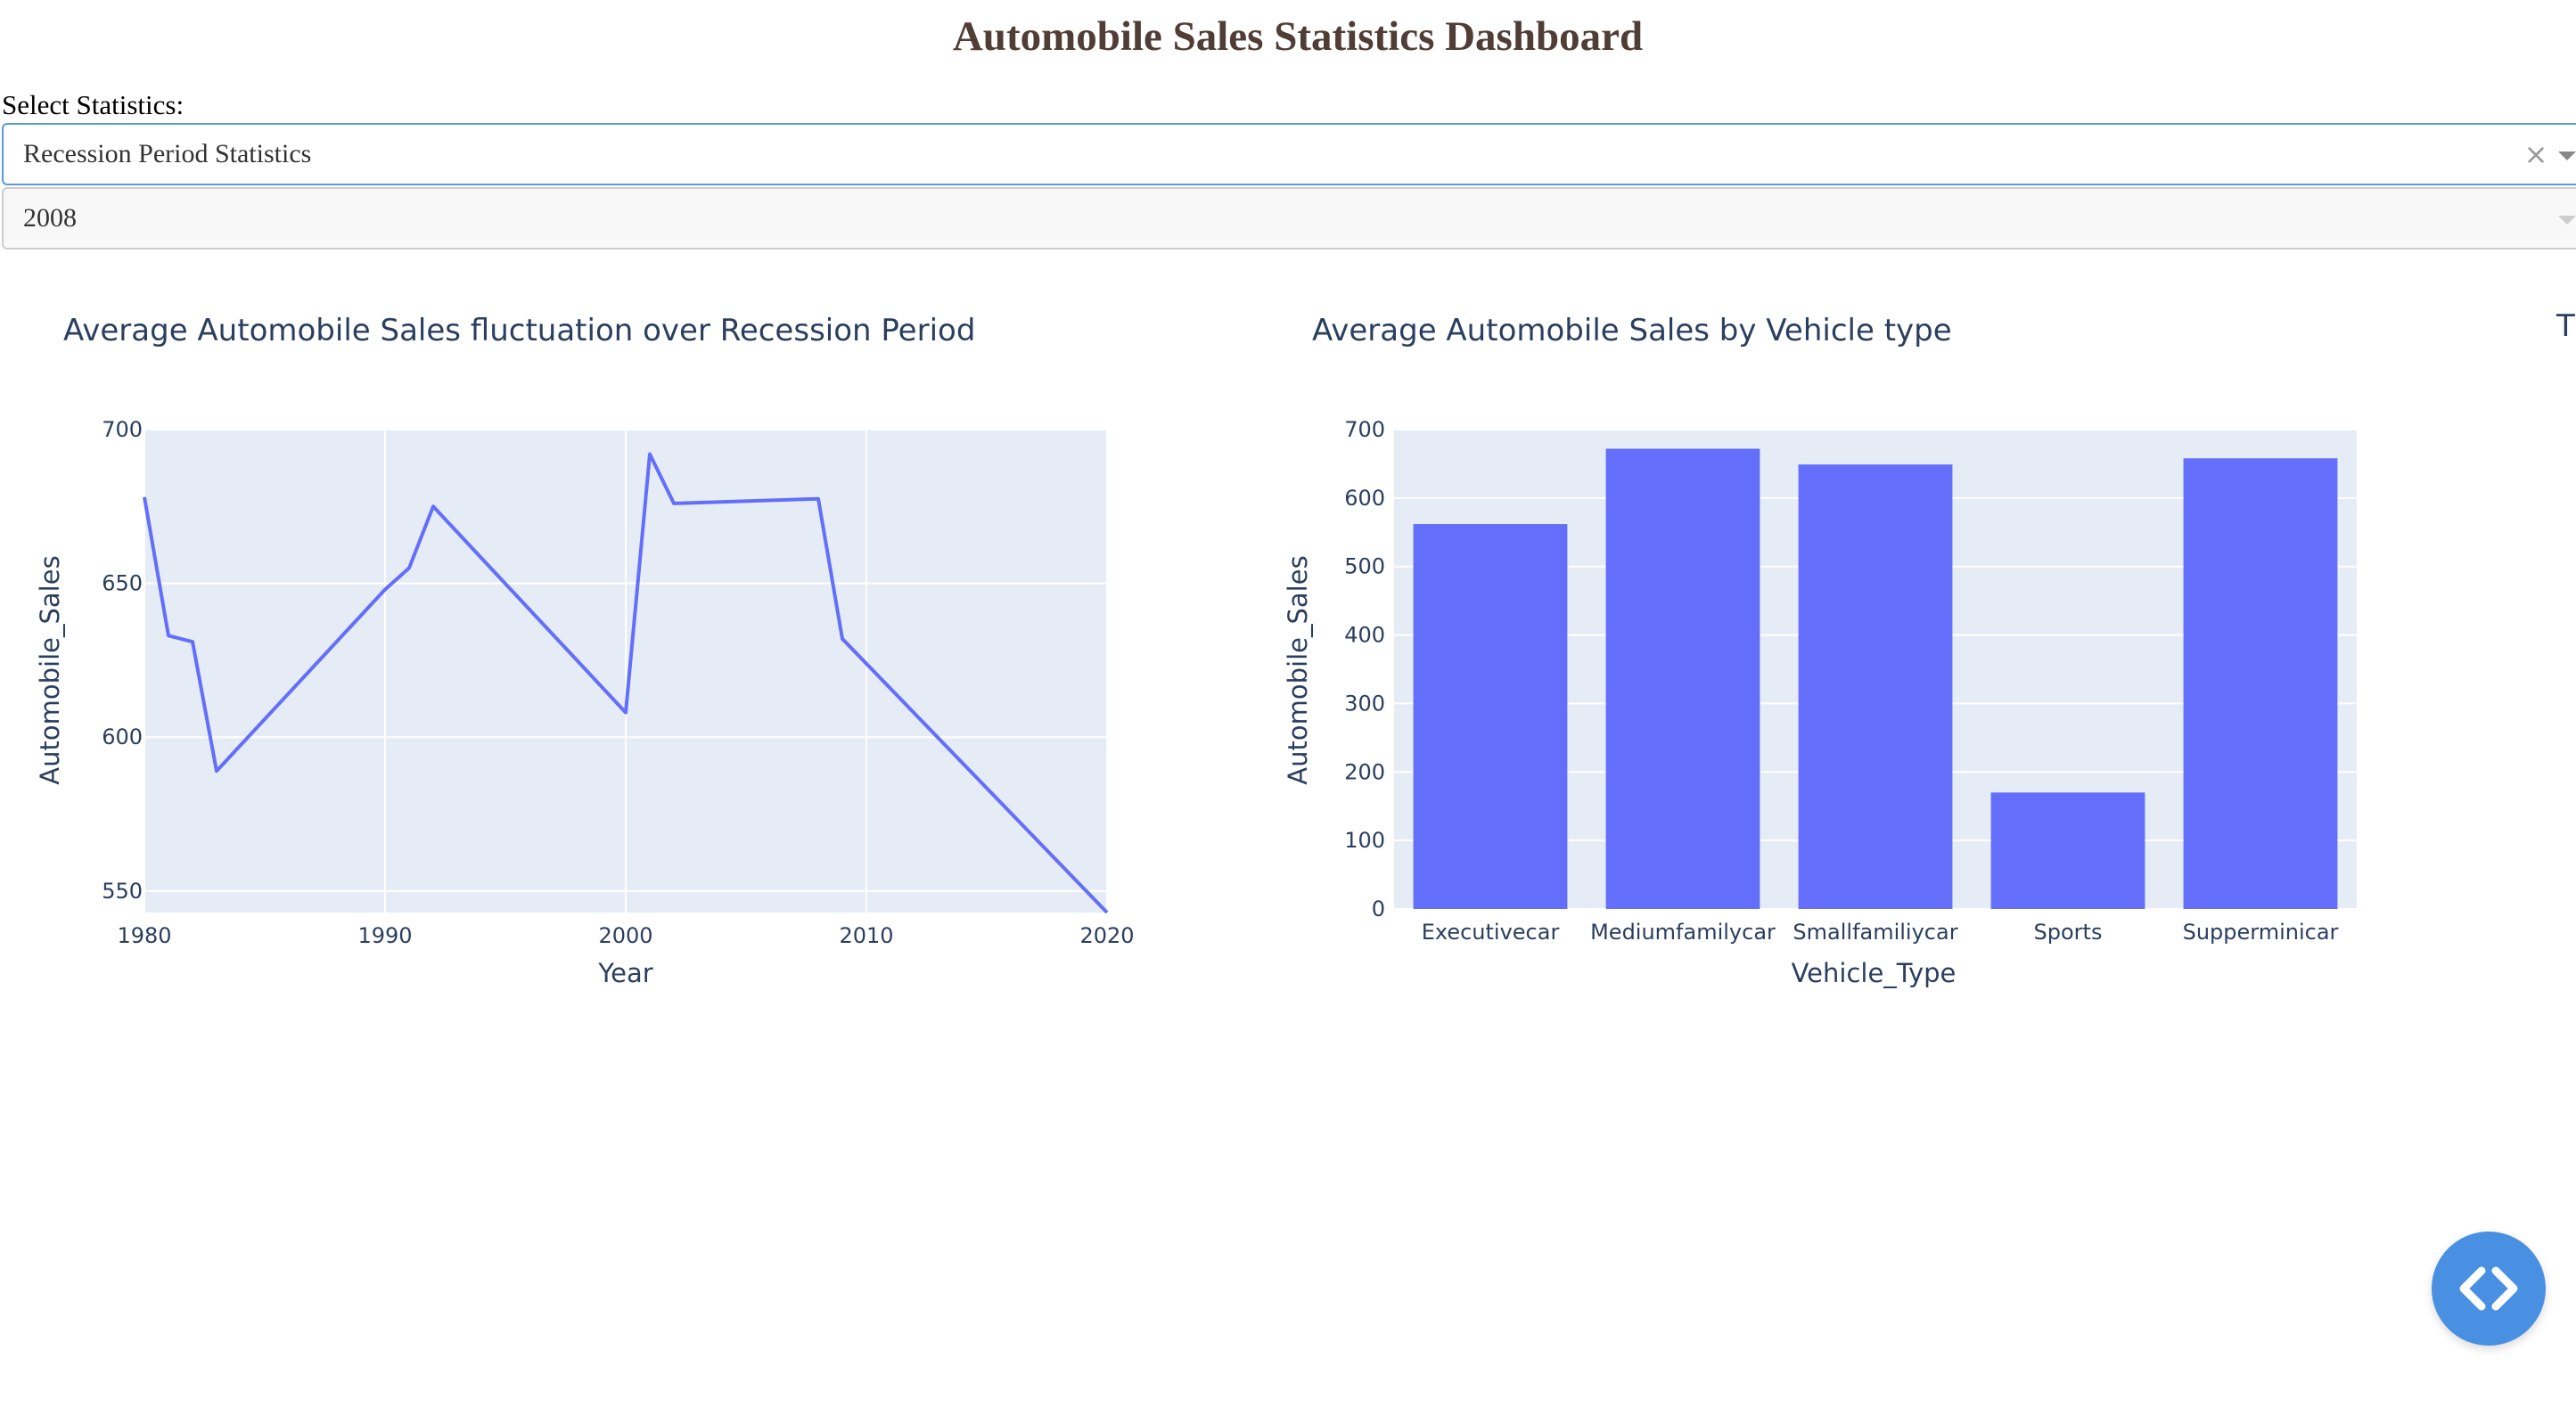 Image resolution: width=2576 pixels, height=1408 pixels. I want to click on y-tick-label: 100, so click(1365, 840).